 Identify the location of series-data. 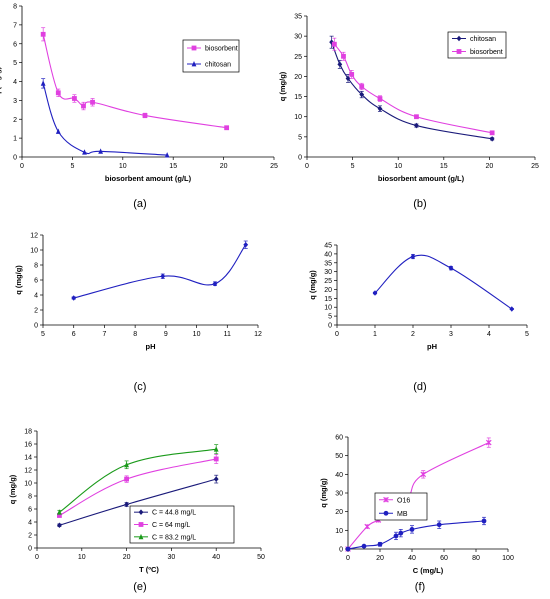
(160, 270).